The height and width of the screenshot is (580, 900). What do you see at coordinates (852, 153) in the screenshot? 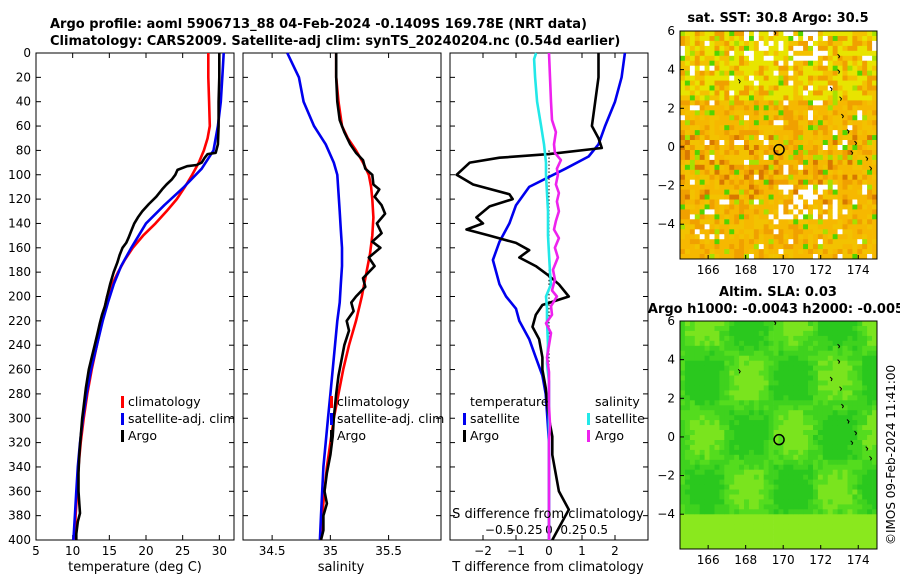
I see `coastline` at bounding box center [852, 153].